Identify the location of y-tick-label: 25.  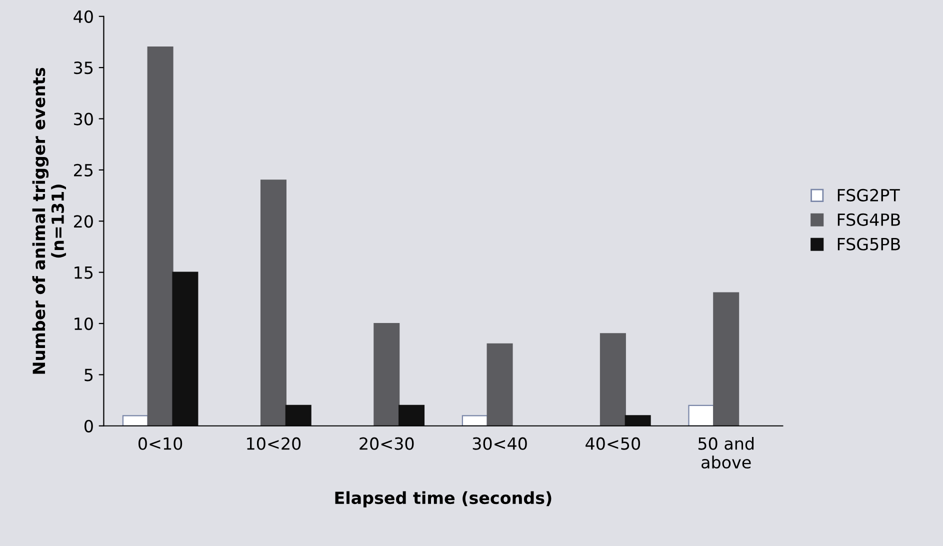
(83, 170).